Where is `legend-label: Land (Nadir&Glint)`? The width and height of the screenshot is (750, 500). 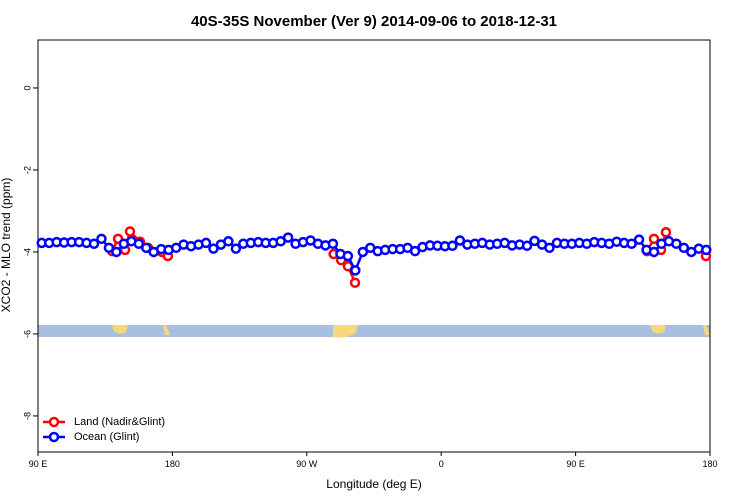
legend-label: Land (Nadir&Glint) is located at coordinates (119, 422).